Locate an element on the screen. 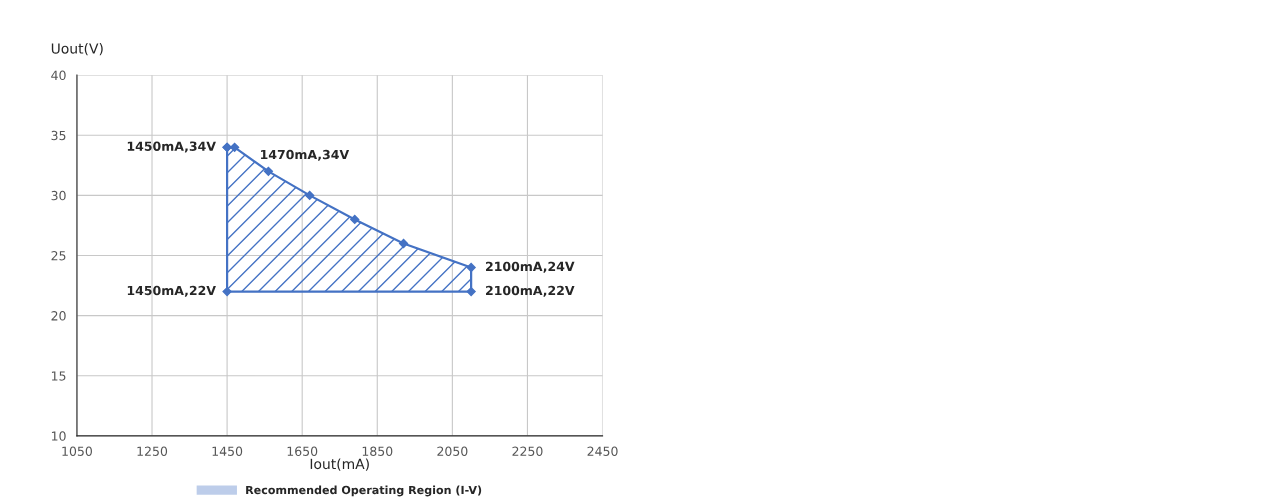 This screenshot has height=501, width=1282. x-tick-label: 2250 is located at coordinates (527, 451).